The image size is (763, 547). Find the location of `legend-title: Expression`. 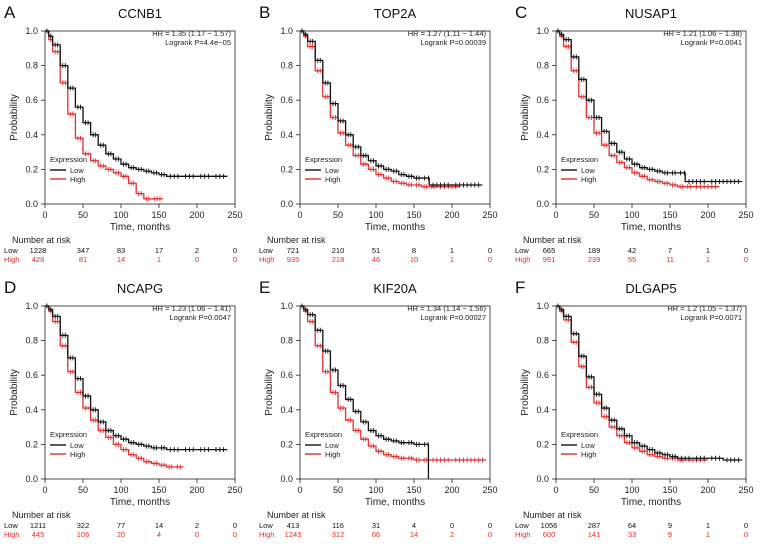

legend-title: Expression is located at coordinates (68, 159).